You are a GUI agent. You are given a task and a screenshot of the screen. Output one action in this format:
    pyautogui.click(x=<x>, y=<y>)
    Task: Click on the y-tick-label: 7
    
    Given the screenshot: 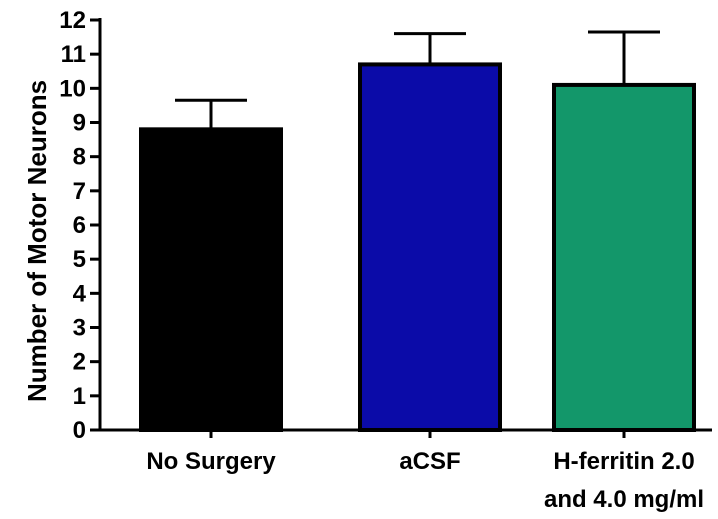 What is the action you would take?
    pyautogui.click(x=79, y=191)
    